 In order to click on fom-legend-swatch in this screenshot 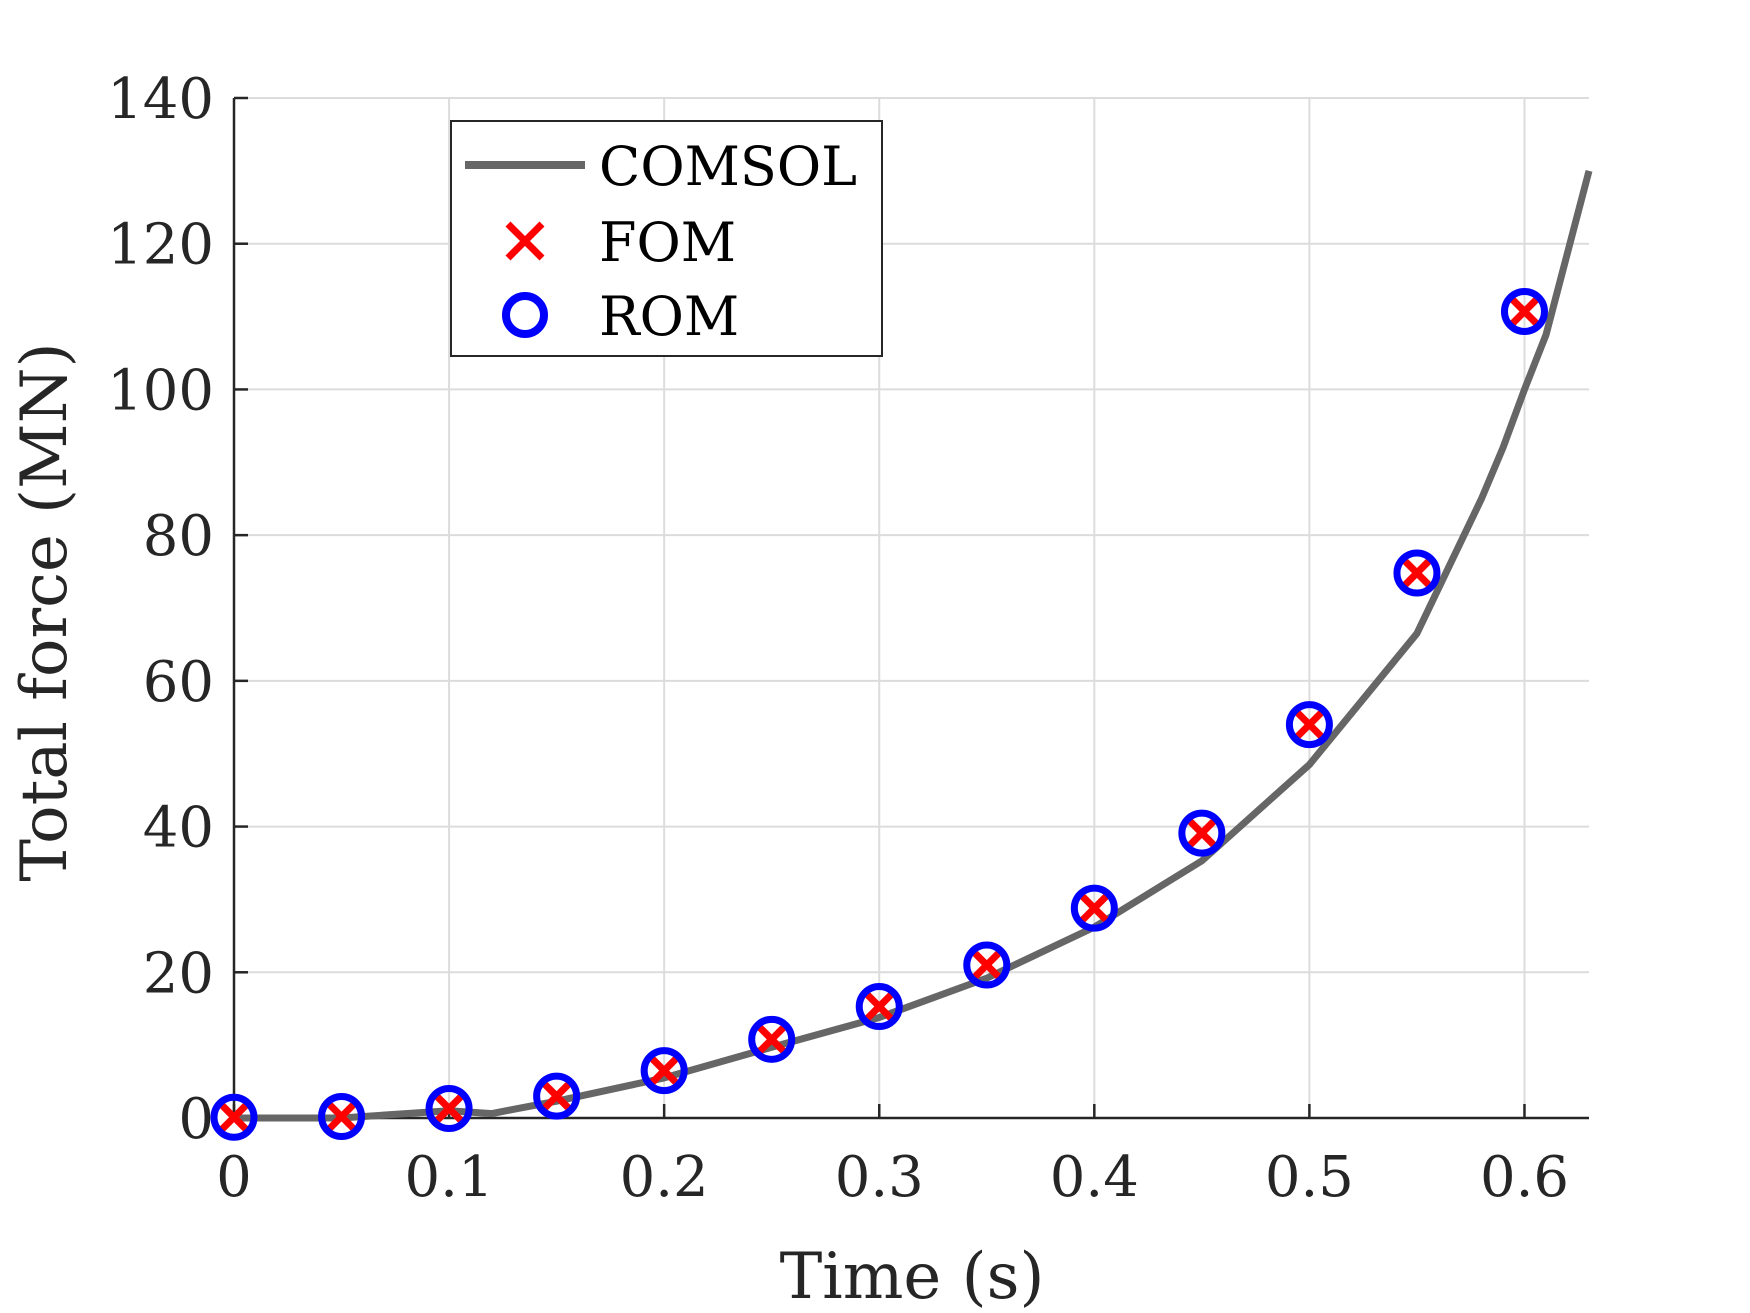, I will do `click(525, 241)`.